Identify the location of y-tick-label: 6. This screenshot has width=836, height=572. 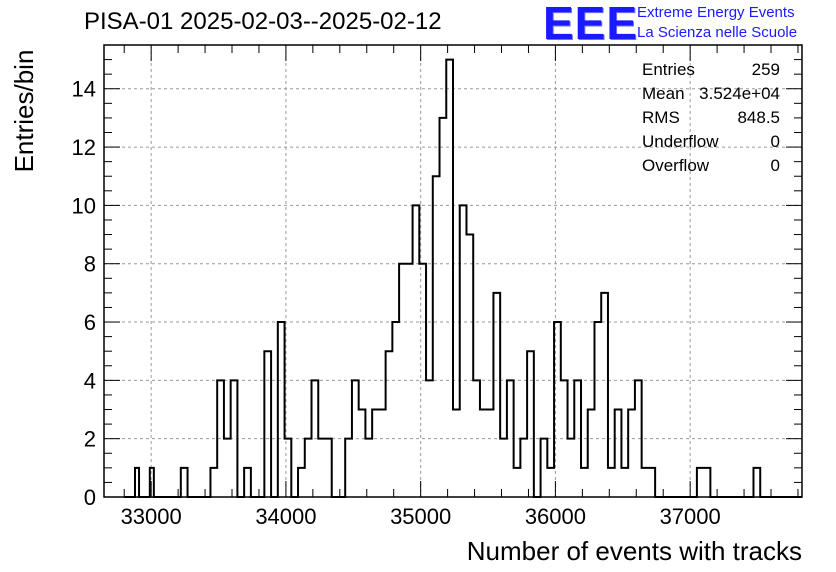
(90, 322).